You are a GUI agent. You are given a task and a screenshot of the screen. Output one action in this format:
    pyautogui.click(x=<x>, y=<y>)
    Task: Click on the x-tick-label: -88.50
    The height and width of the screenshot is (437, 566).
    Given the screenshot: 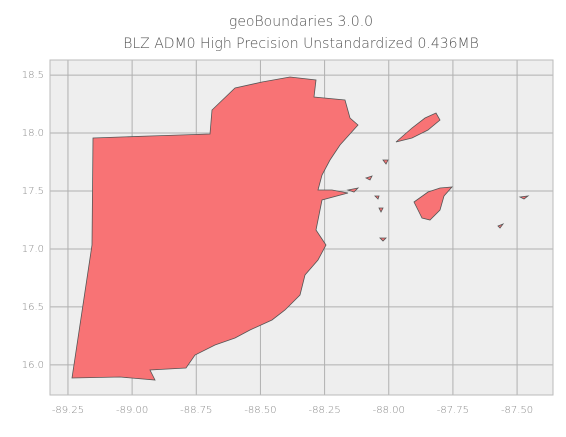 What is the action you would take?
    pyautogui.click(x=260, y=410)
    